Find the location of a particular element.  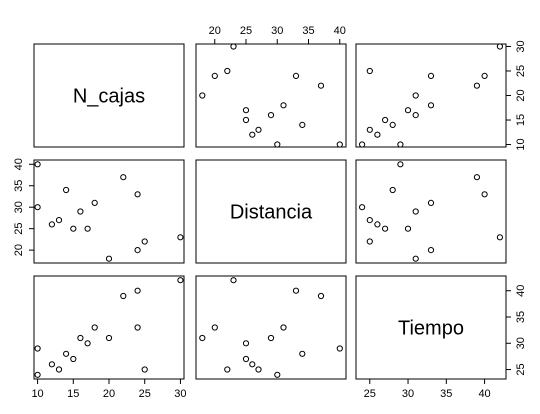

y-tick-label-distancia: 35 is located at coordinates (19, 186).